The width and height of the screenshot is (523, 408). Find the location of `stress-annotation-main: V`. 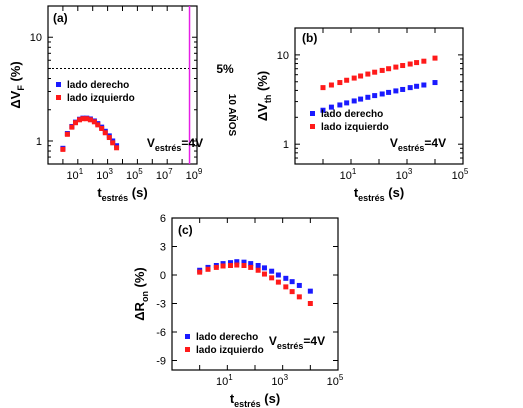

stress-annotation-main: V is located at coordinates (151, 143).